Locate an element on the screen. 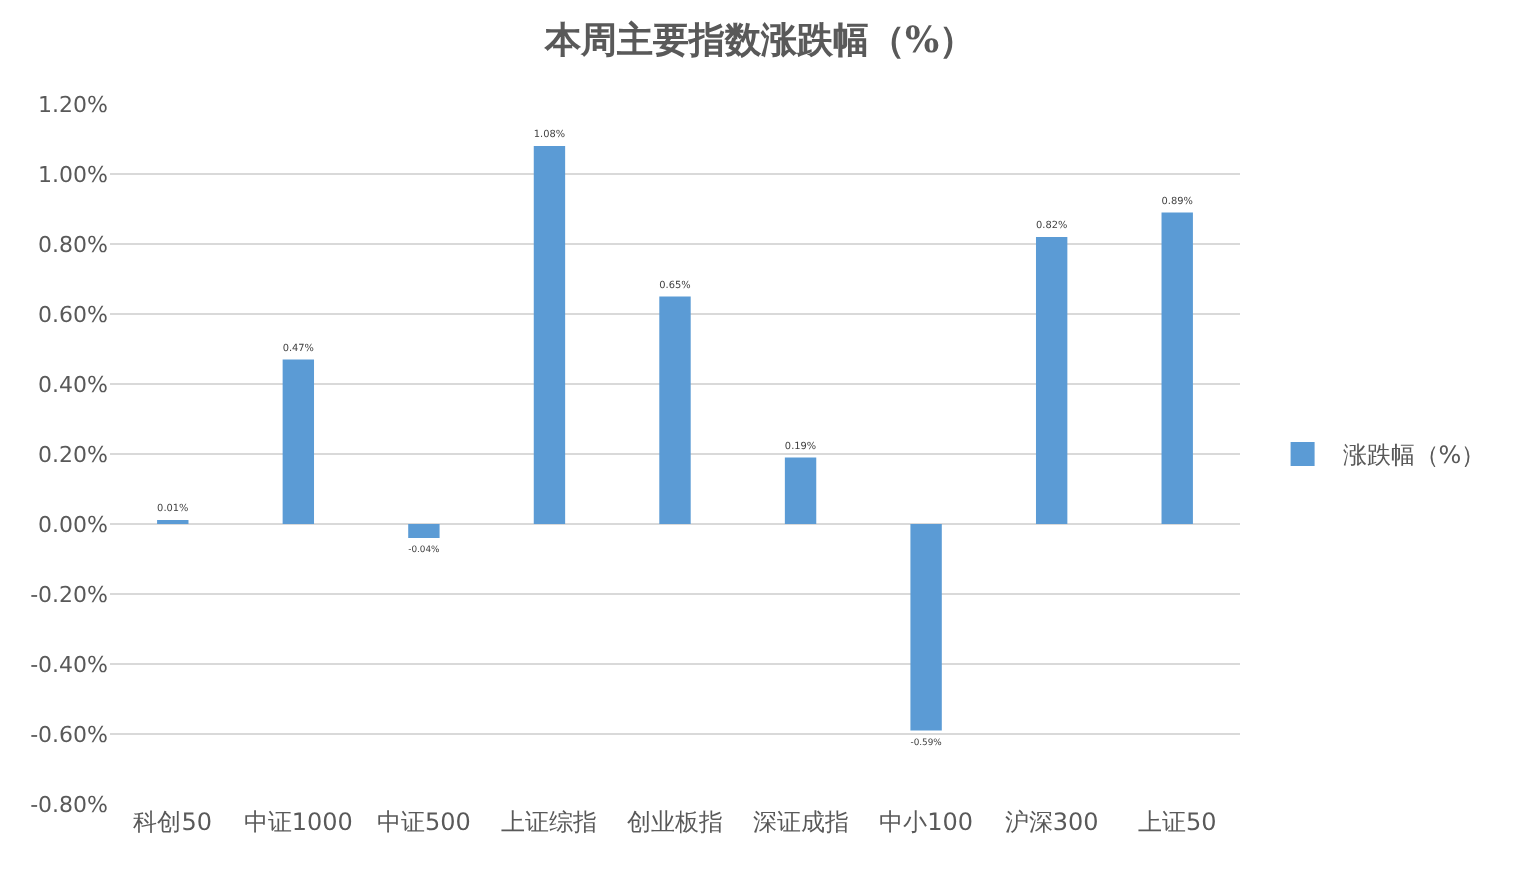  x-tick-label: 中证1000 is located at coordinates (298, 822).